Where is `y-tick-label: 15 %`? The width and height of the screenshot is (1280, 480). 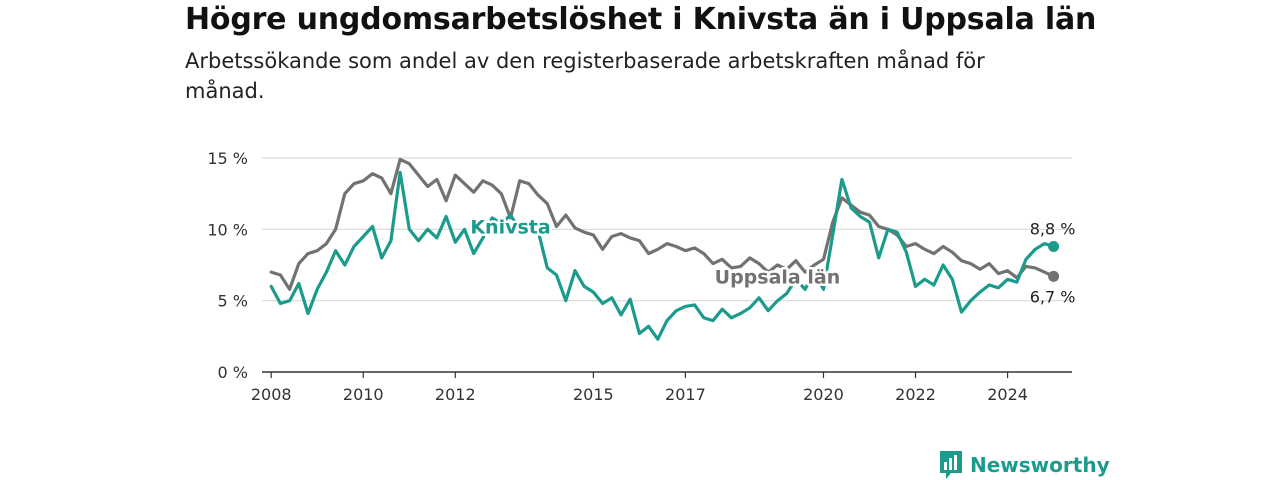 y-tick-label: 15 % is located at coordinates (227, 158).